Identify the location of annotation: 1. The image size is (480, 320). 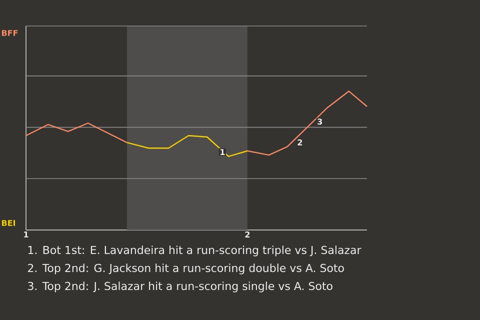
(222, 152).